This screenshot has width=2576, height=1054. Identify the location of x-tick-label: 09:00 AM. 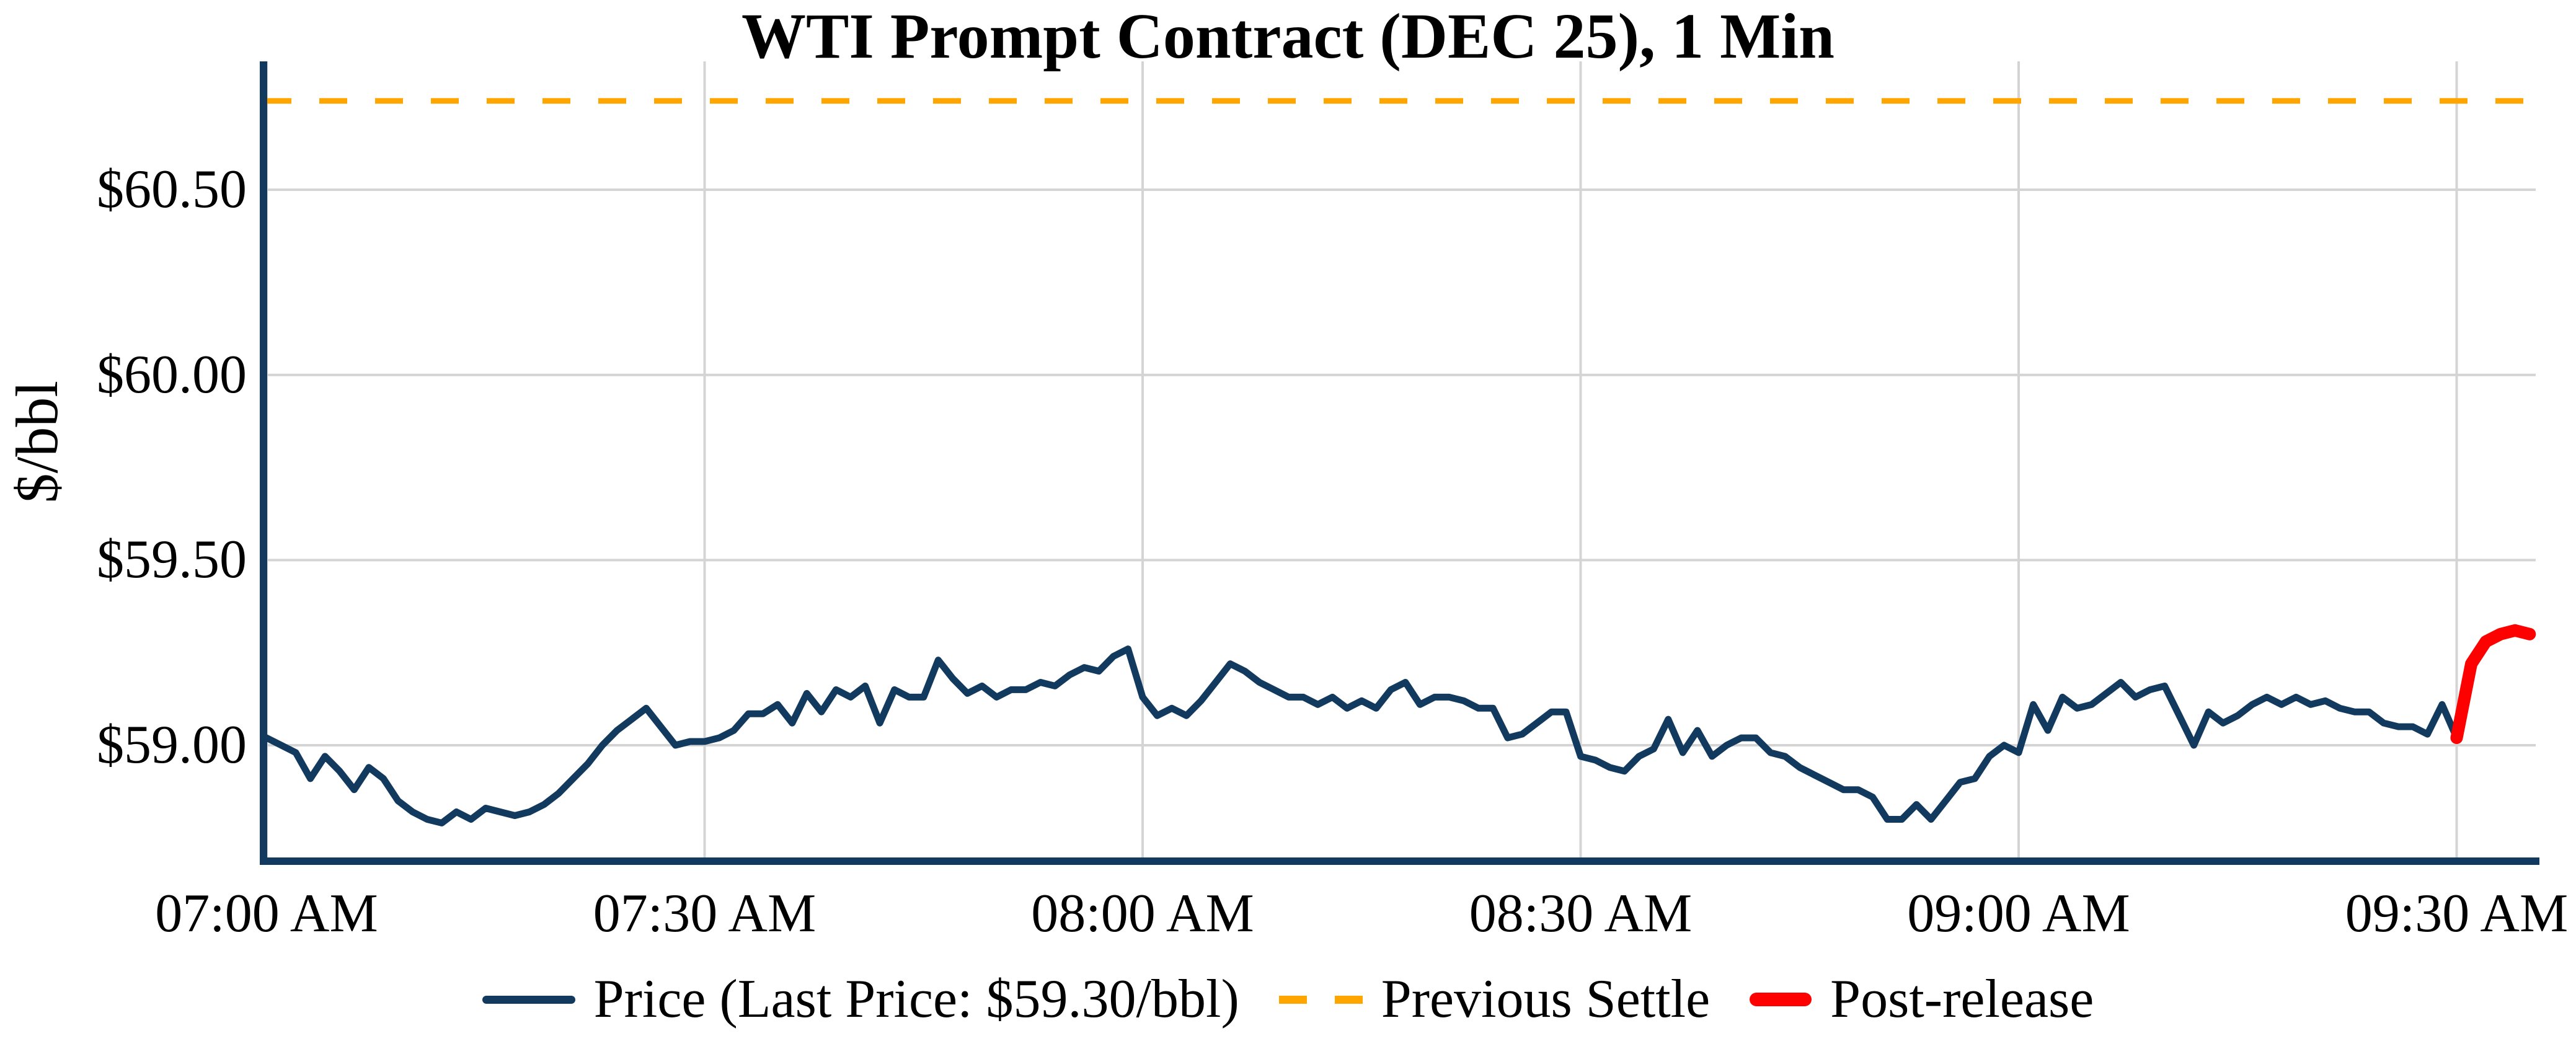
(2019, 914).